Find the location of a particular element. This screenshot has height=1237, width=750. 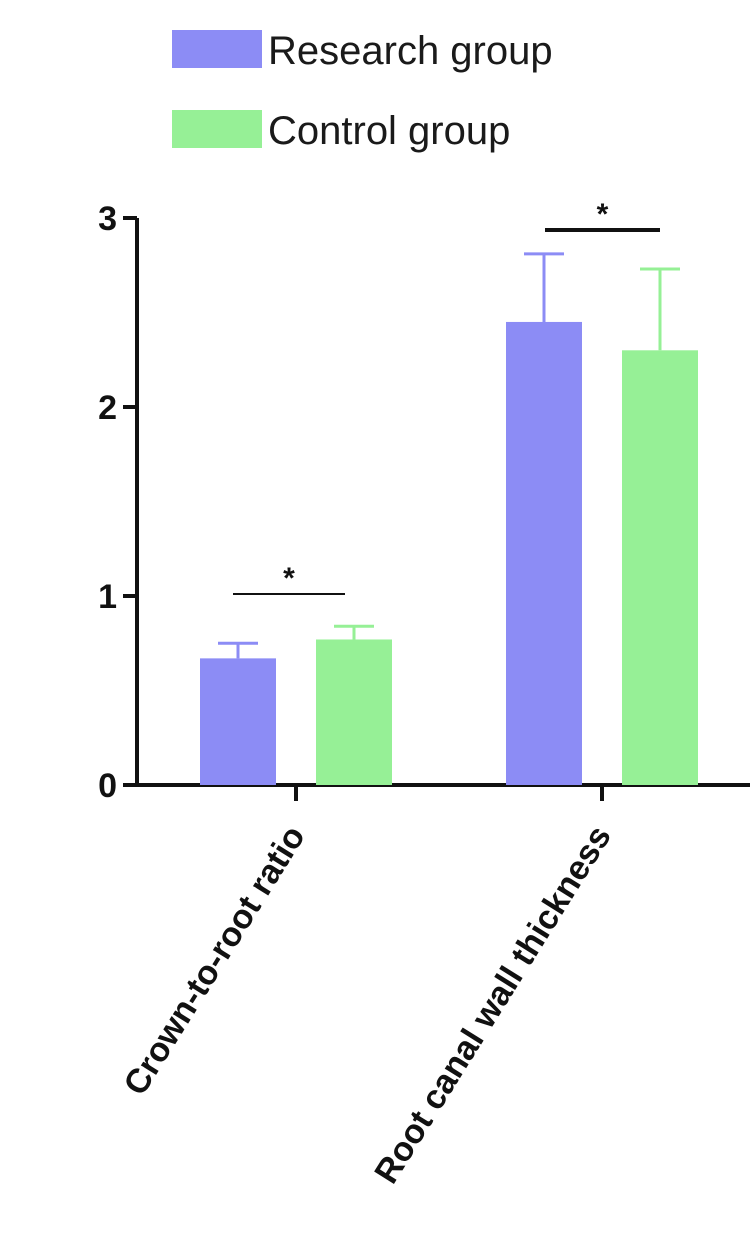

y-tick-label: 1 is located at coordinates (107, 597).